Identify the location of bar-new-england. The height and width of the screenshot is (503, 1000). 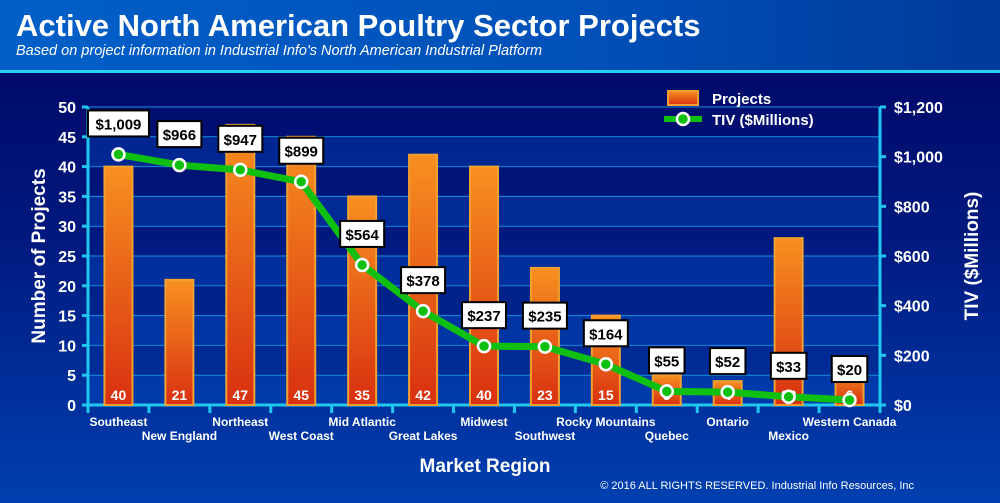
(179, 342).